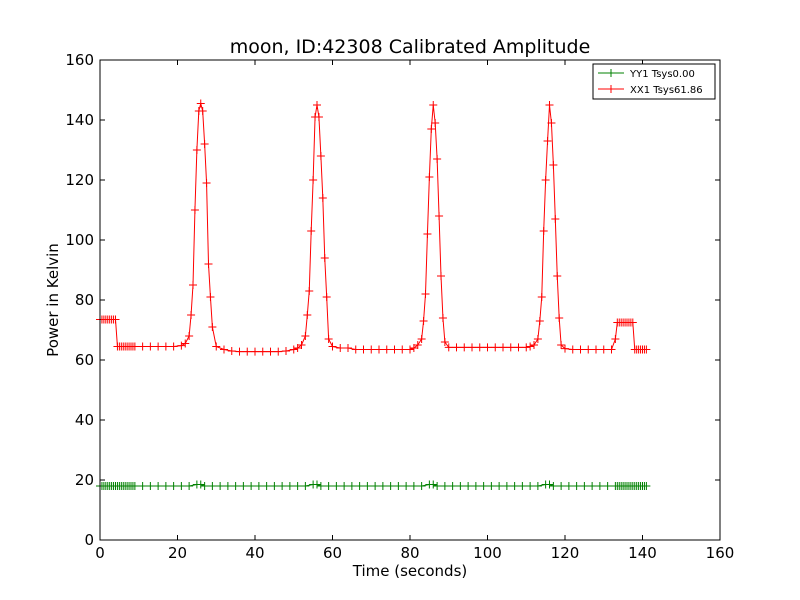 The height and width of the screenshot is (600, 800). I want to click on x-tick-label: 40, so click(254, 553).